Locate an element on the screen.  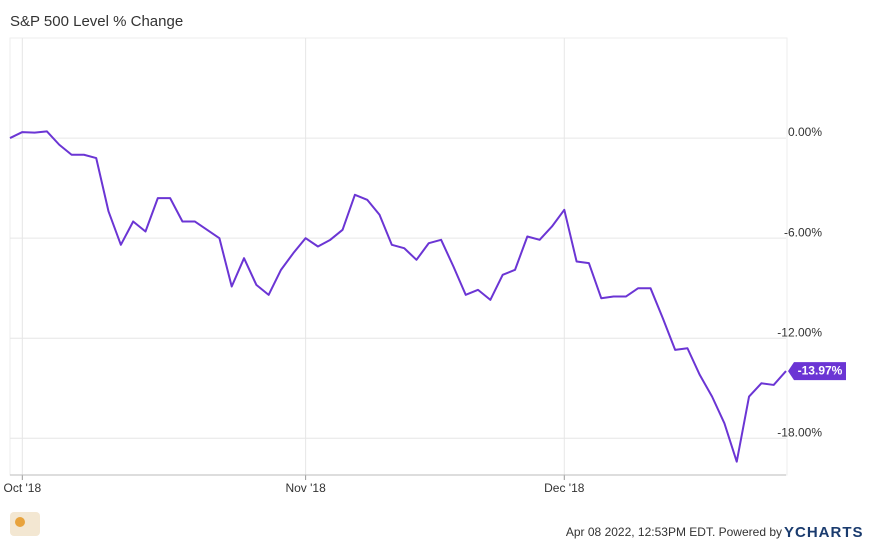
y-tick-label: -6.00% is located at coordinates (803, 232).